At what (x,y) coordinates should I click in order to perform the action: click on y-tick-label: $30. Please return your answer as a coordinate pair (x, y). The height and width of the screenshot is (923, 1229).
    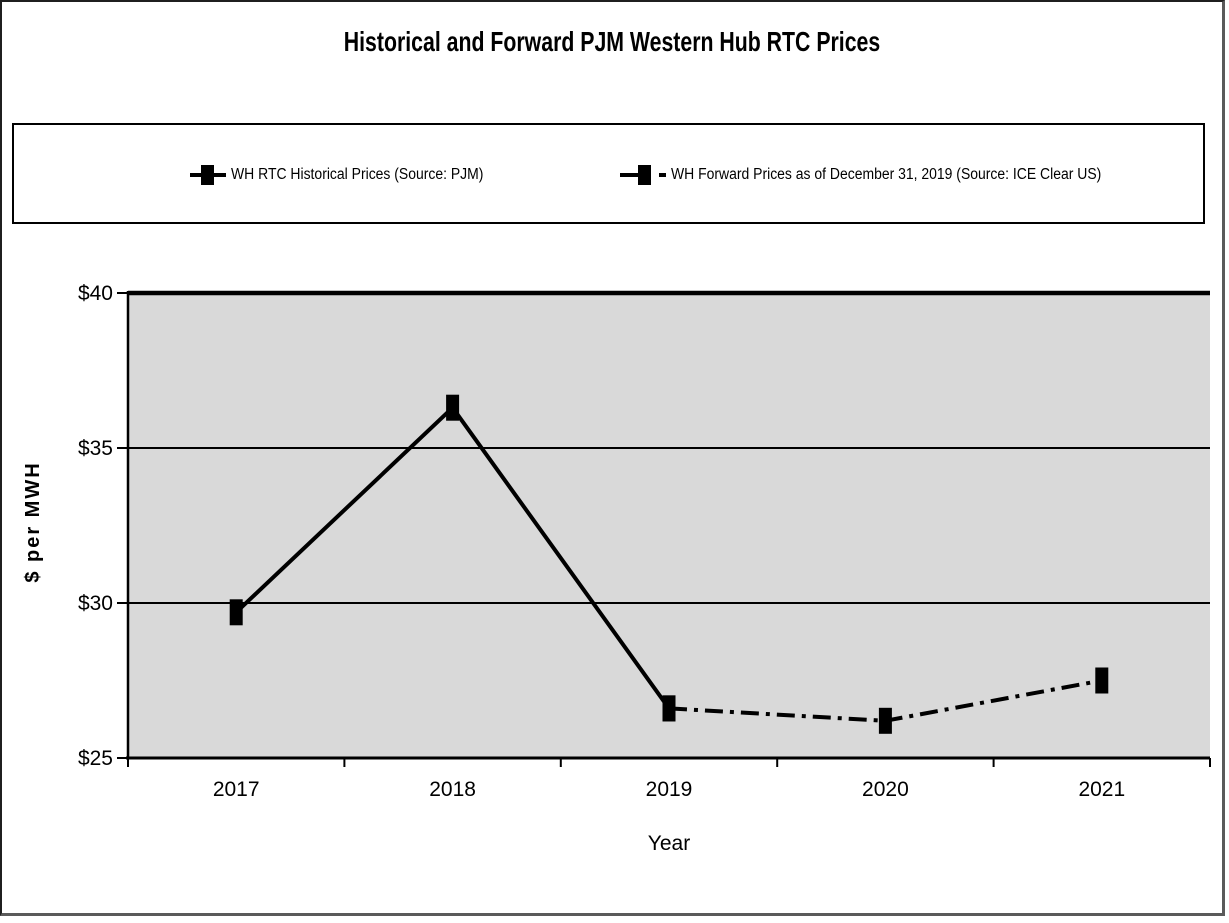
    Looking at the image, I should click on (95, 603).